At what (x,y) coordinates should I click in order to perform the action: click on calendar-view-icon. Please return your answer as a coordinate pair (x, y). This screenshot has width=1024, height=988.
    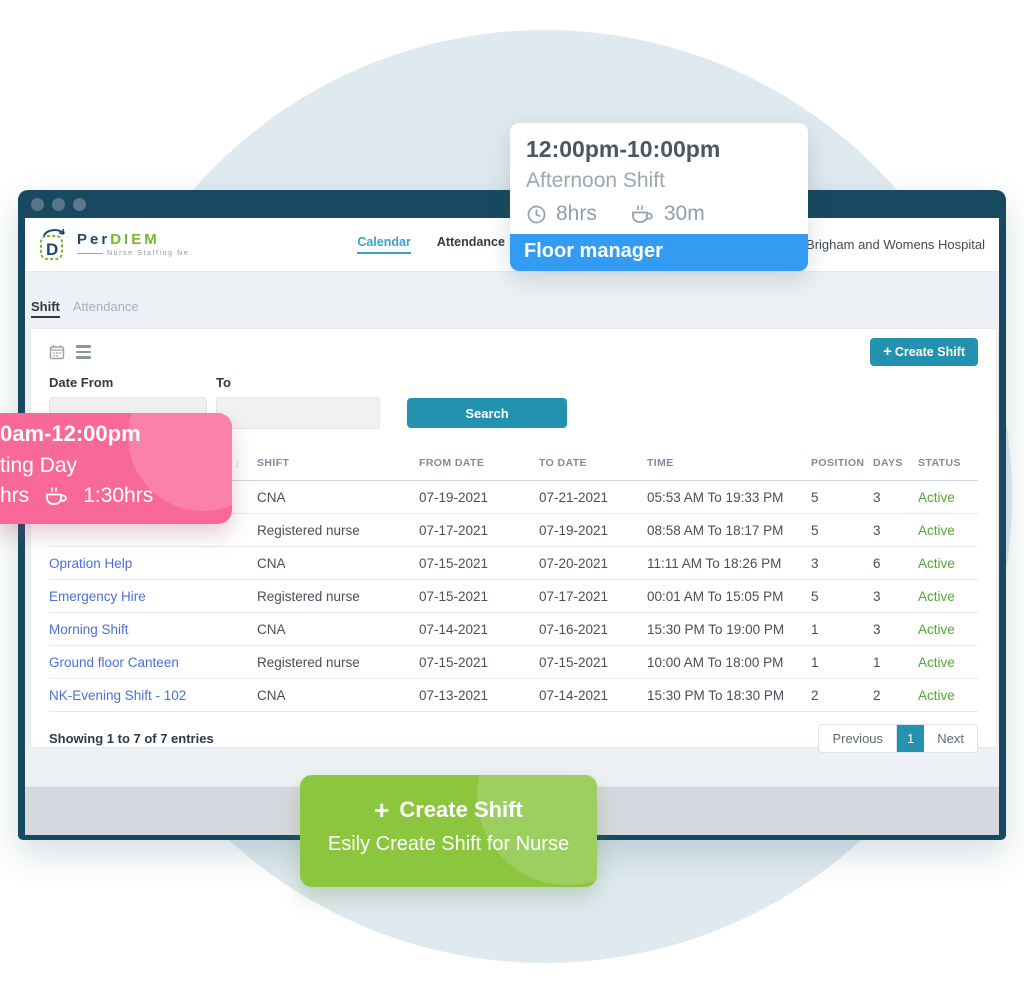
    Looking at the image, I should click on (57, 352).